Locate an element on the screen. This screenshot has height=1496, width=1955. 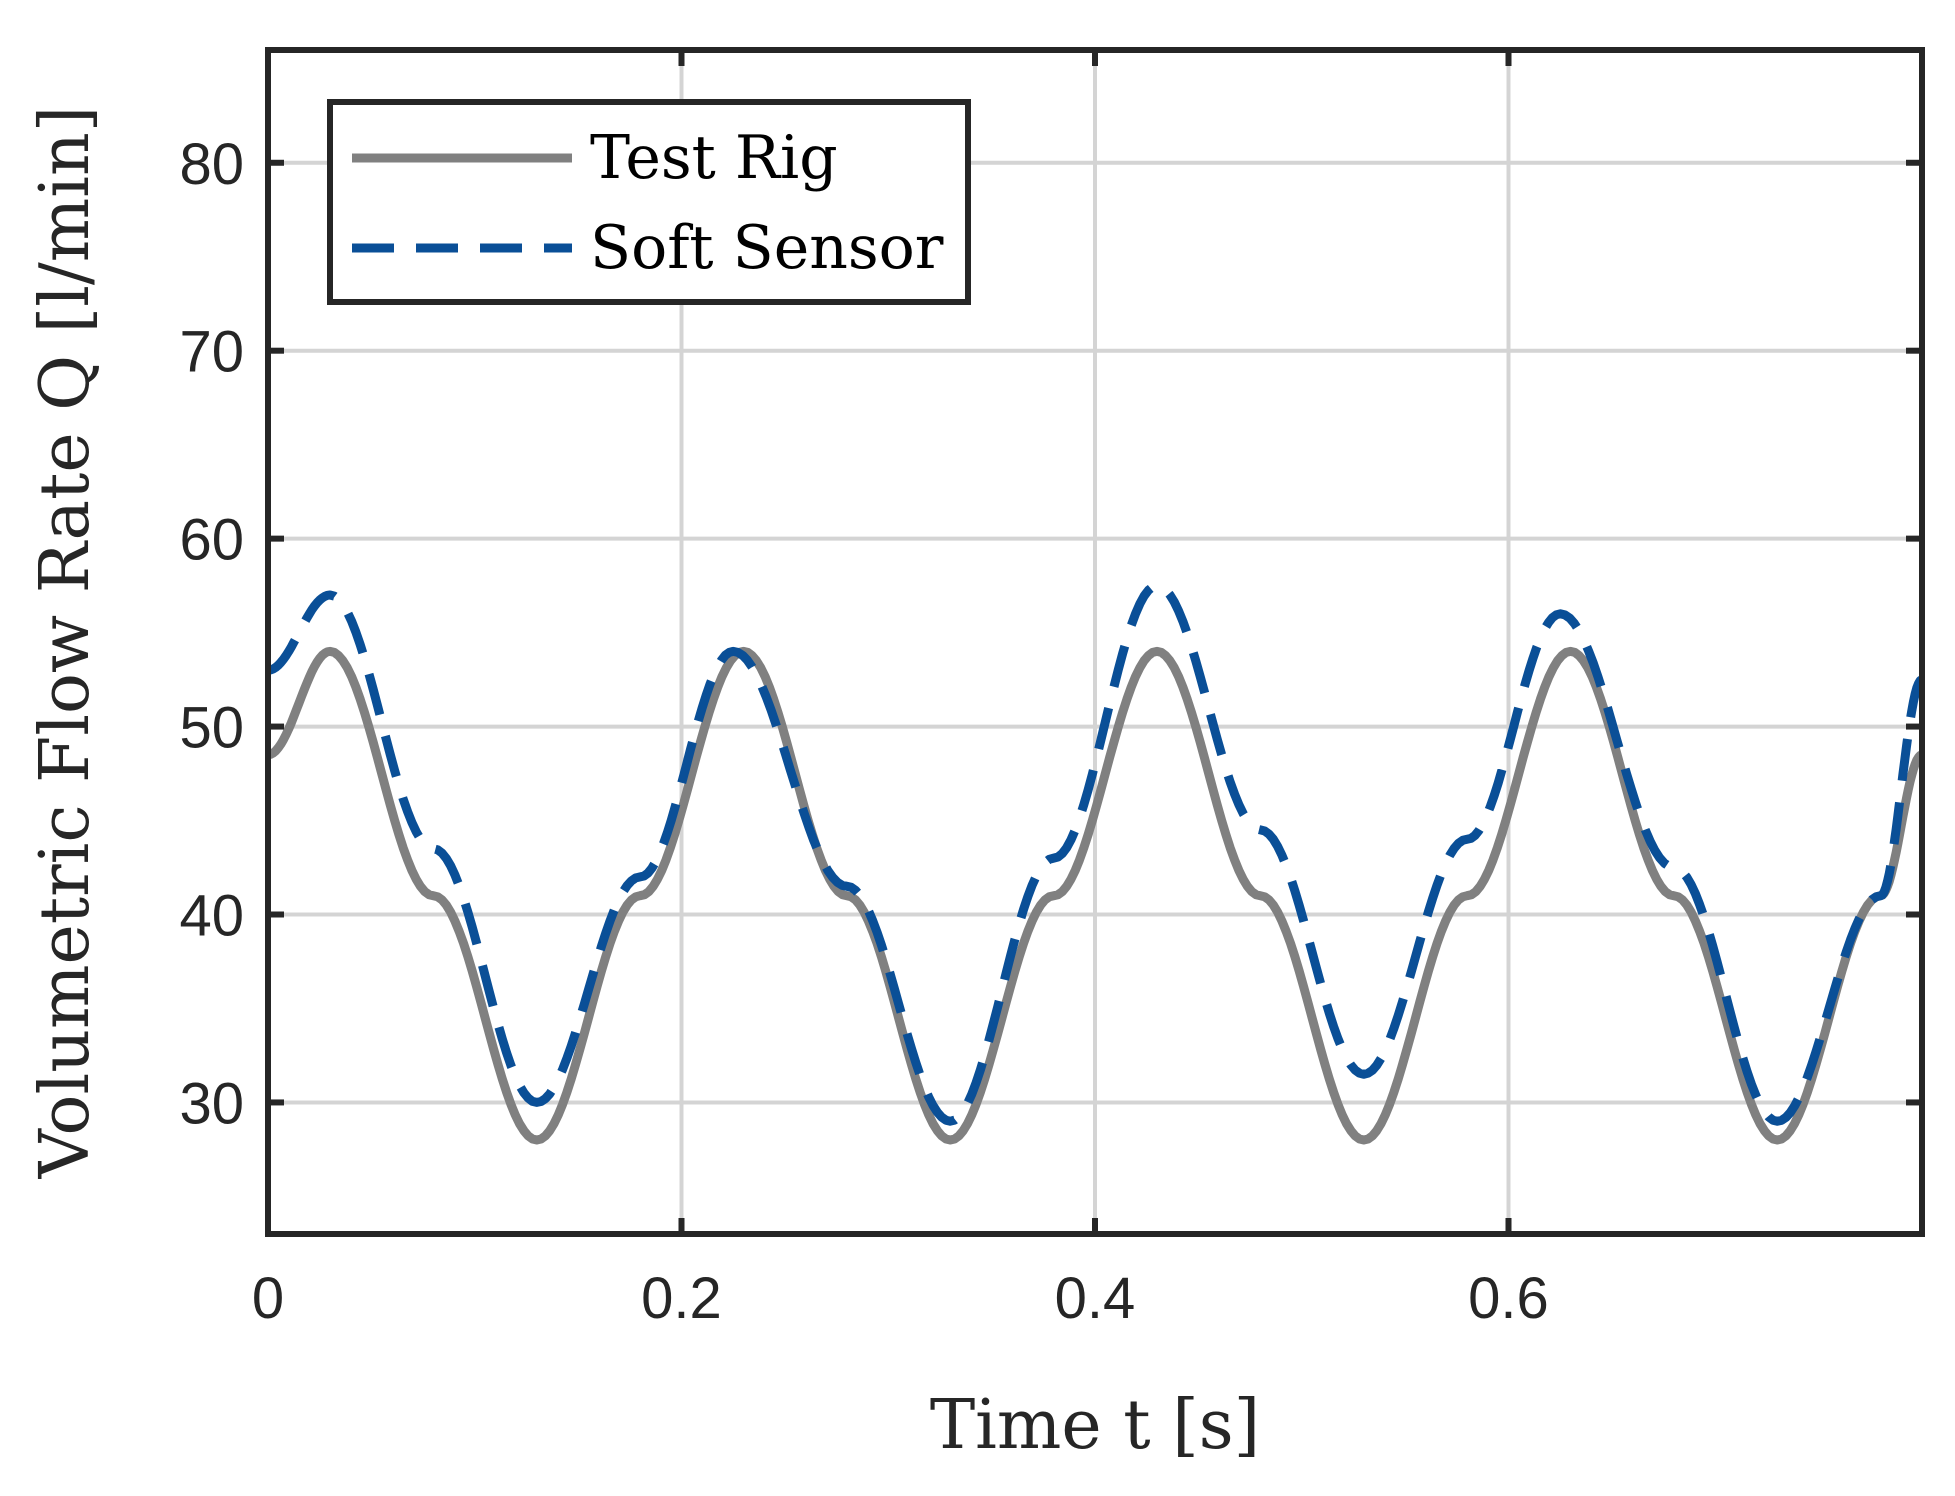
legend-label-test-rig: Test Rig is located at coordinates (714, 158).